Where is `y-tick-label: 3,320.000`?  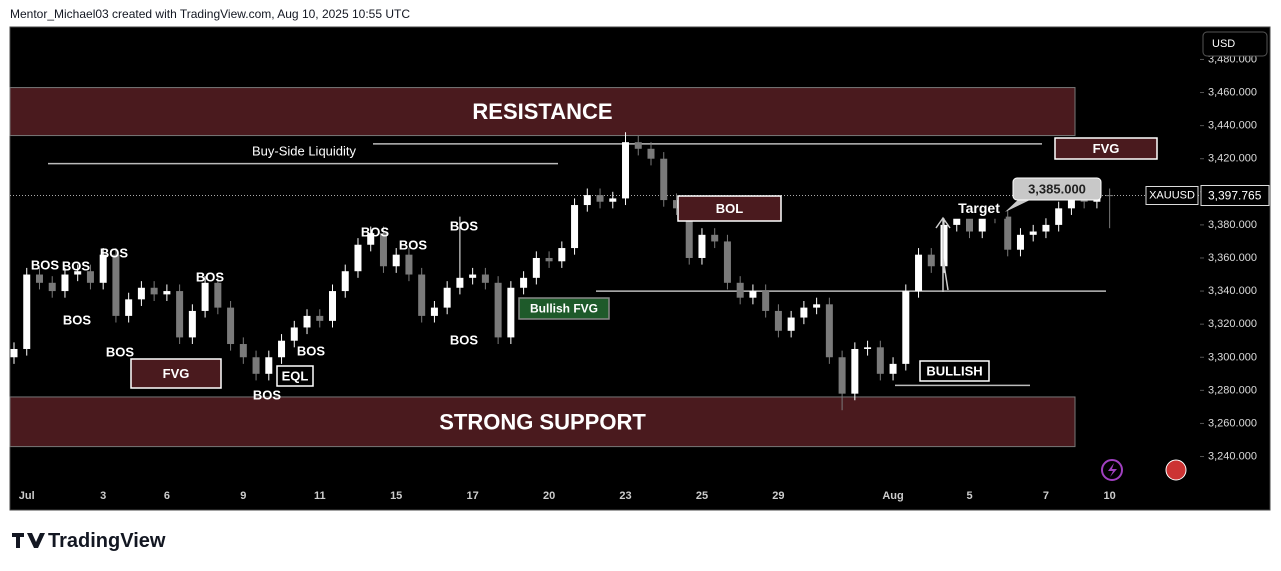 y-tick-label: 3,320.000 is located at coordinates (1232, 324).